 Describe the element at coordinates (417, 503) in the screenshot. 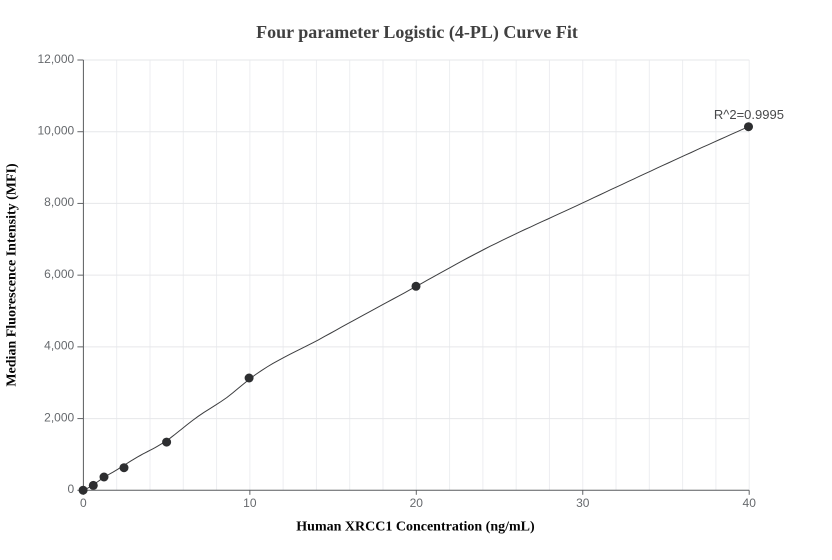

I see `svg-text: 20` at that location.